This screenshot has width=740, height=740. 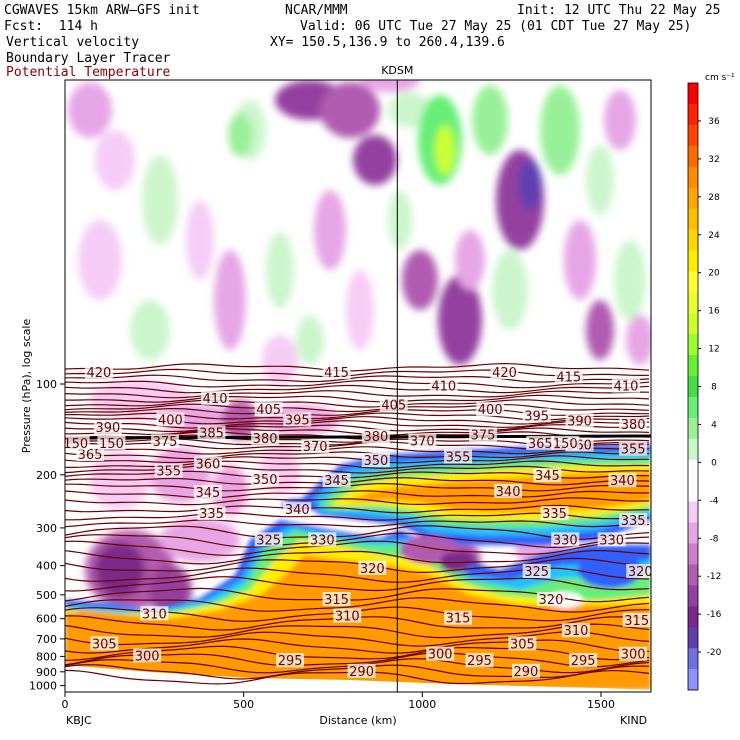 I want to click on theta-label: 420, so click(x=99, y=373).